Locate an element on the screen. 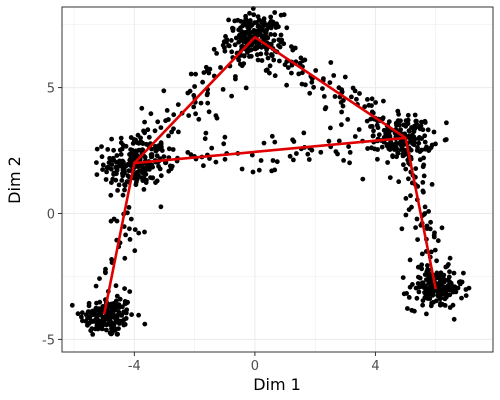  y-tick-label: 0 is located at coordinates (51, 214).